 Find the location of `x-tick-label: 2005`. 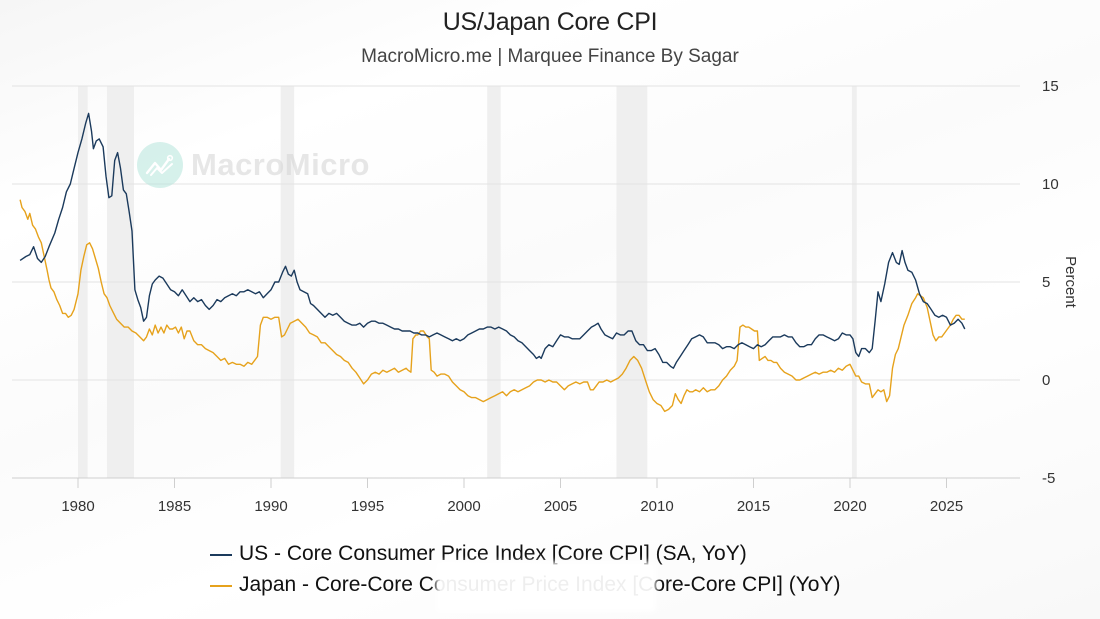

x-tick-label: 2005 is located at coordinates (560, 506).